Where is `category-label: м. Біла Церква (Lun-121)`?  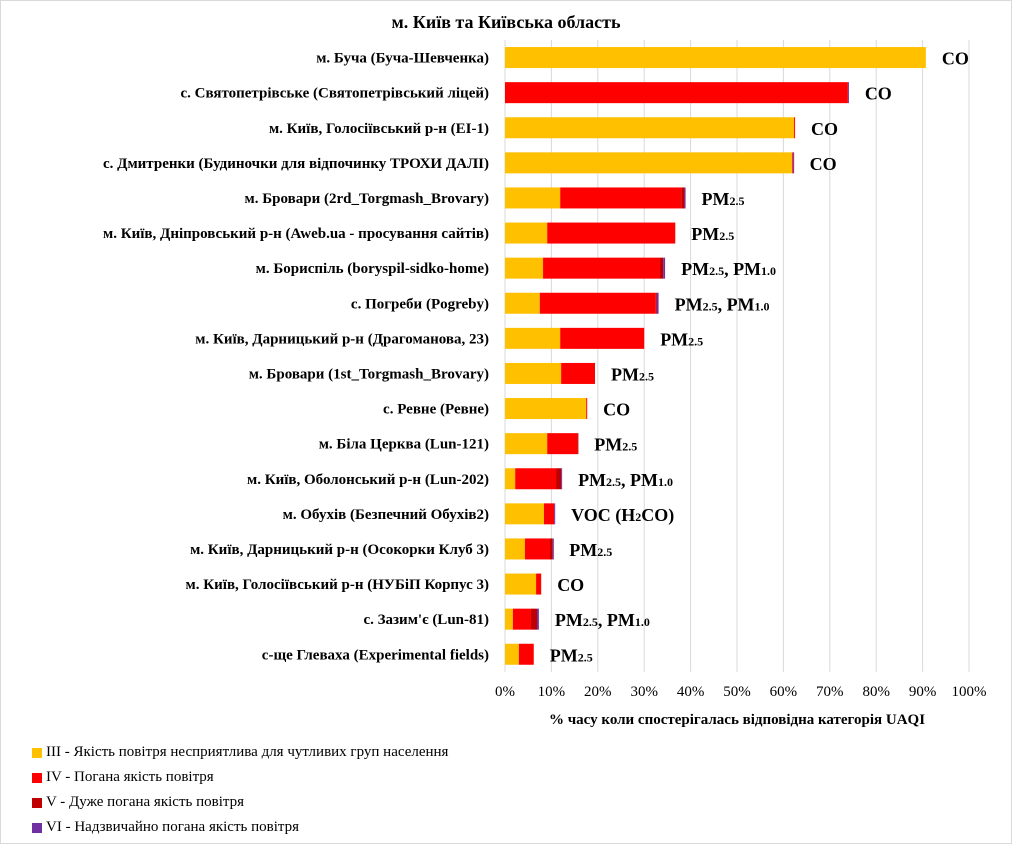 category-label: м. Біла Церква (Lun-121) is located at coordinates (404, 445).